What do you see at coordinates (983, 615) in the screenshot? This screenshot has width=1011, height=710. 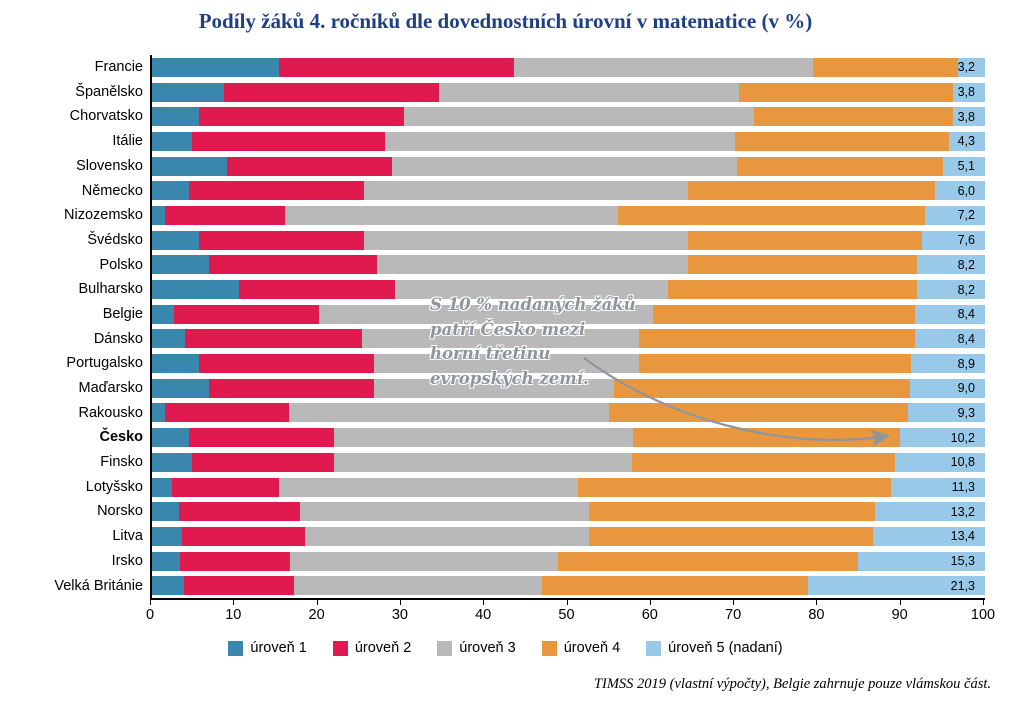 I see `axis-tick-label: 100` at bounding box center [983, 615].